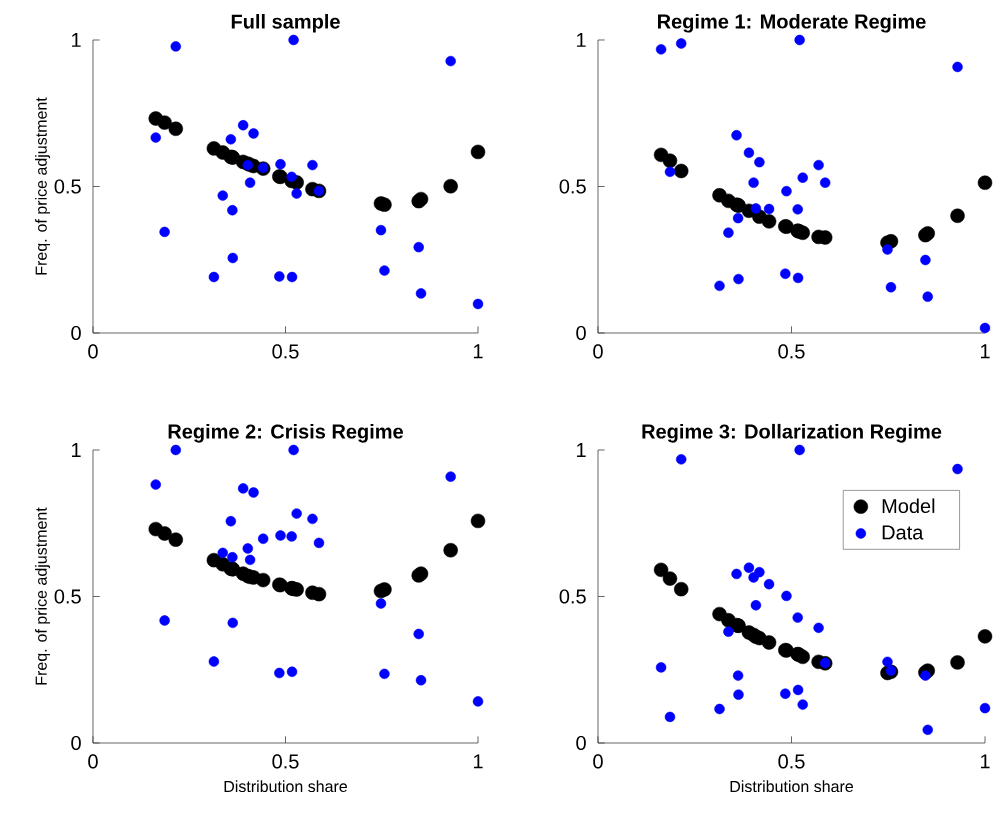 The width and height of the screenshot is (1006, 821). What do you see at coordinates (791, 23) in the screenshot?
I see `chart-title: Regime 1: Moderate Regime` at bounding box center [791, 23].